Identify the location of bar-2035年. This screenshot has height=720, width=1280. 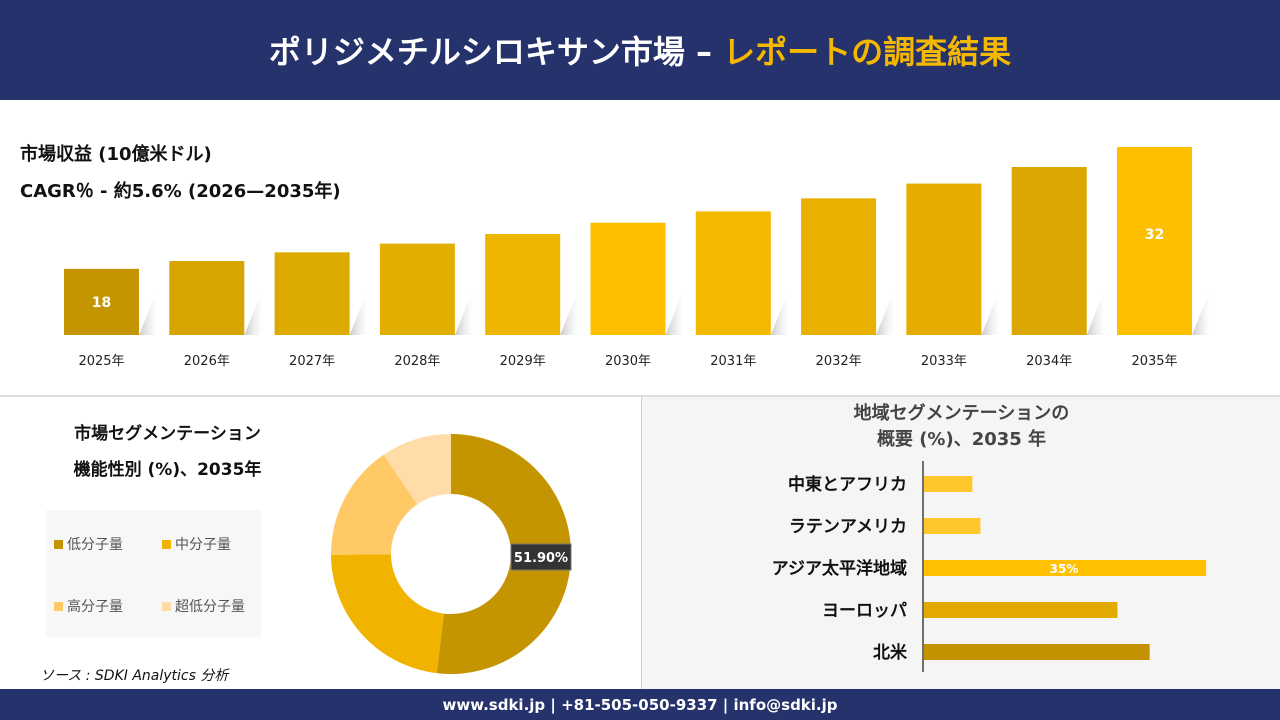
(1154, 241).